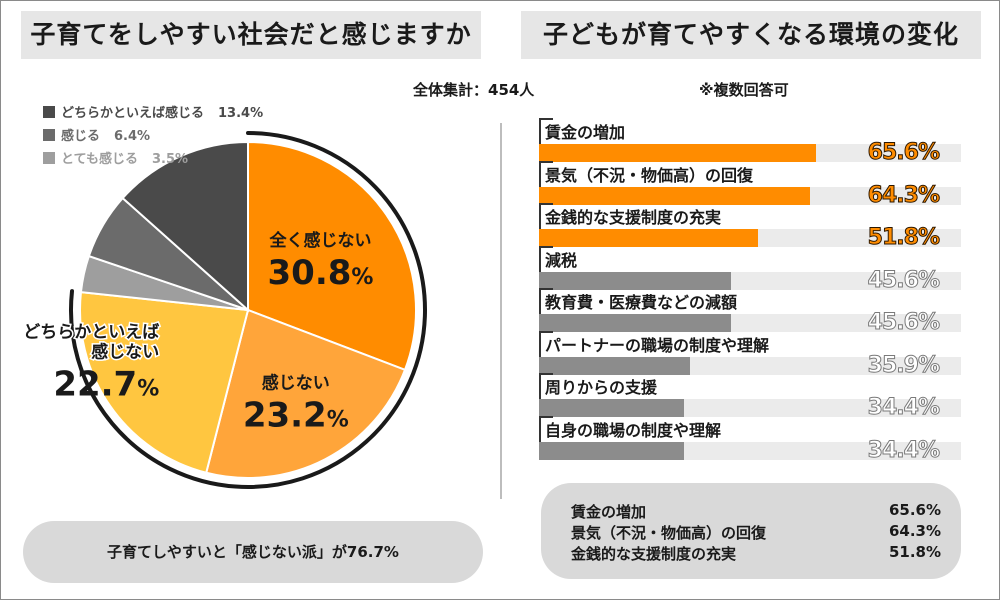 Image resolution: width=1000 pixels, height=601 pixels. I want to click on multiple-answer-note: ※複数回答可, so click(744, 90).